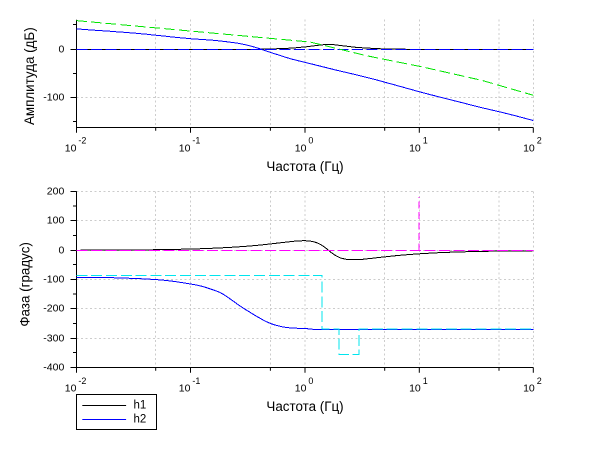 Image resolution: width=610 pixels, height=460 pixels. I want to click on svg-text: Амплитуда (дБ), so click(29, 76).